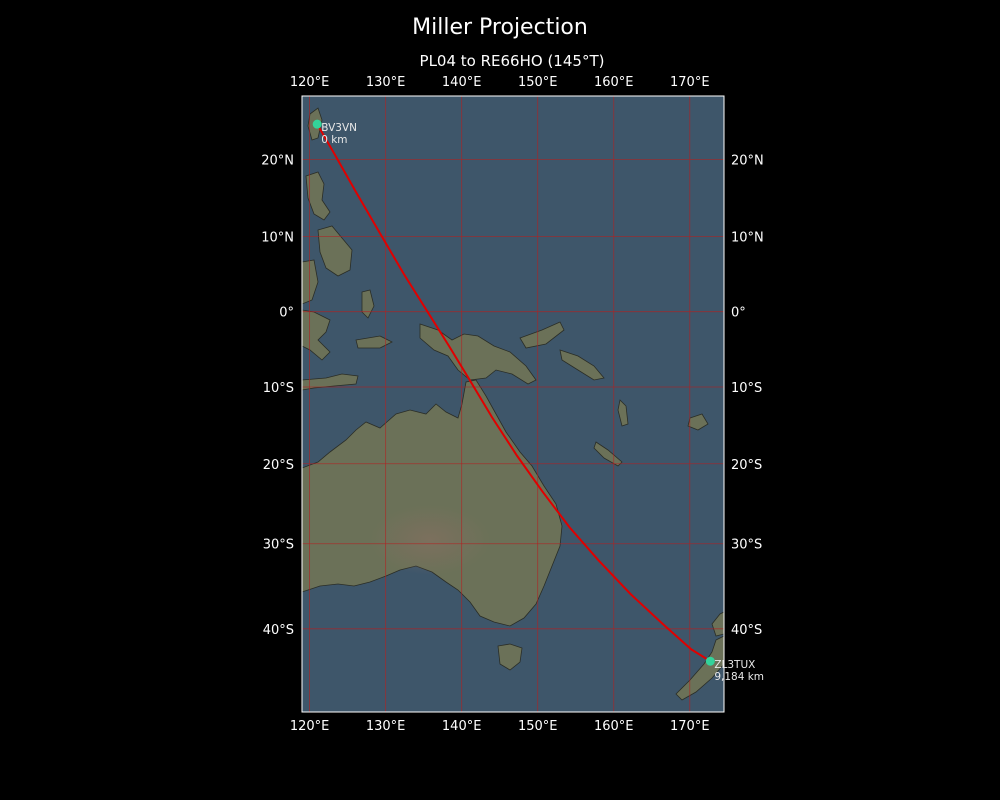  Describe the element at coordinates (510, 657) in the screenshot. I see `tasmania-land` at that location.